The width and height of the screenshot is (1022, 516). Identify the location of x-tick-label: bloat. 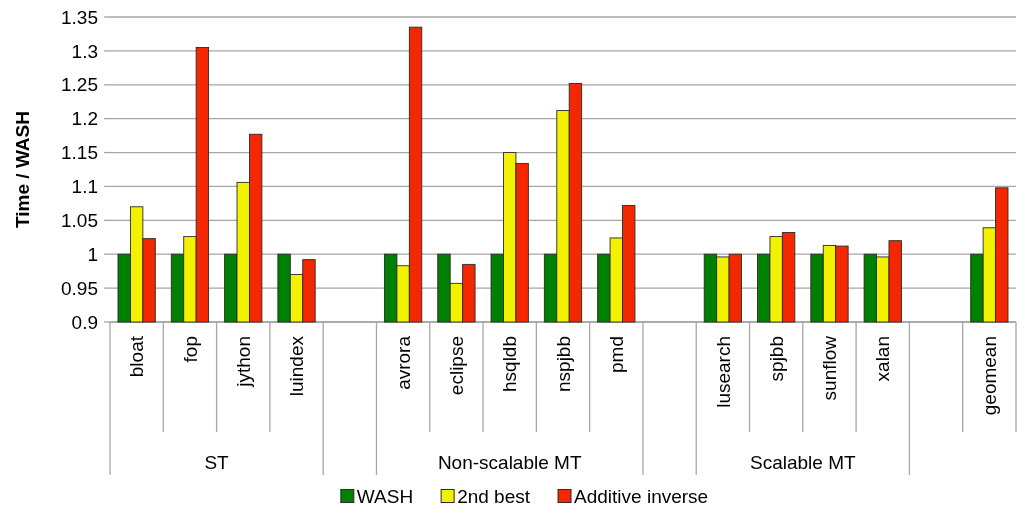
(137, 356).